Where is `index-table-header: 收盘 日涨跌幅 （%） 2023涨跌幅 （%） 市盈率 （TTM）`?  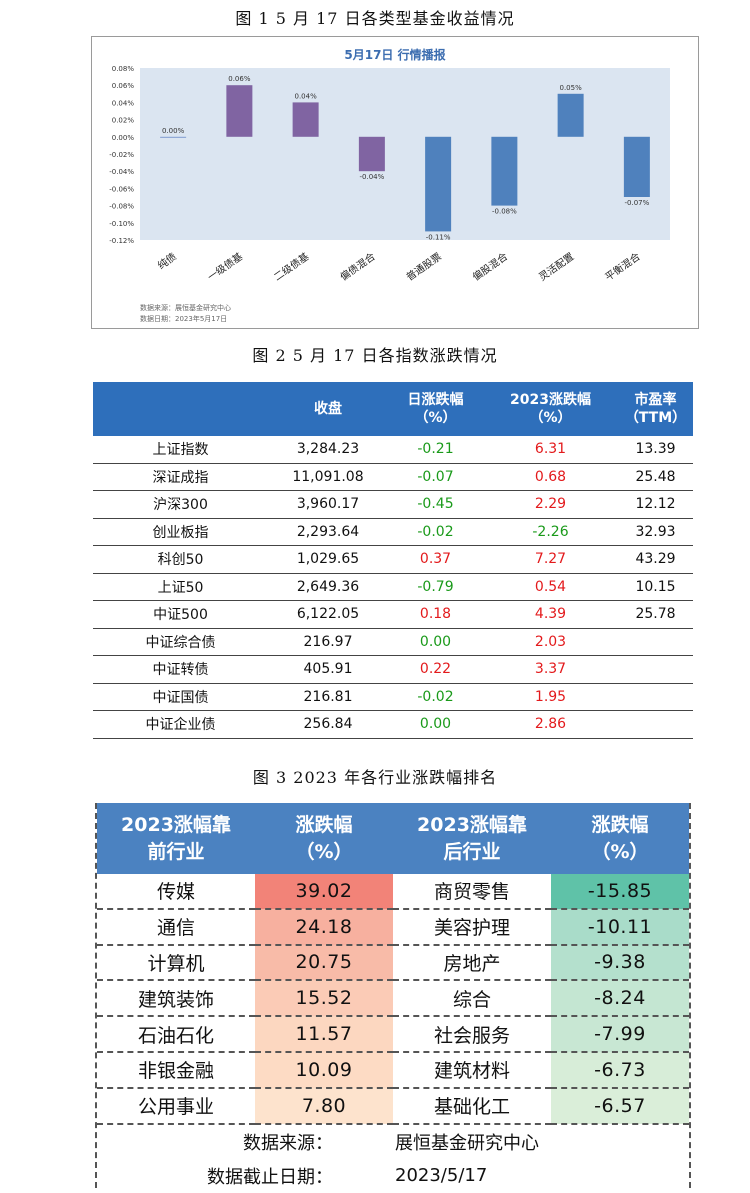
index-table-header: 收盘 日涨跌幅 （%） 2023涨跌幅 （%） 市盈率 （TTM） is located at coordinates (393, 409).